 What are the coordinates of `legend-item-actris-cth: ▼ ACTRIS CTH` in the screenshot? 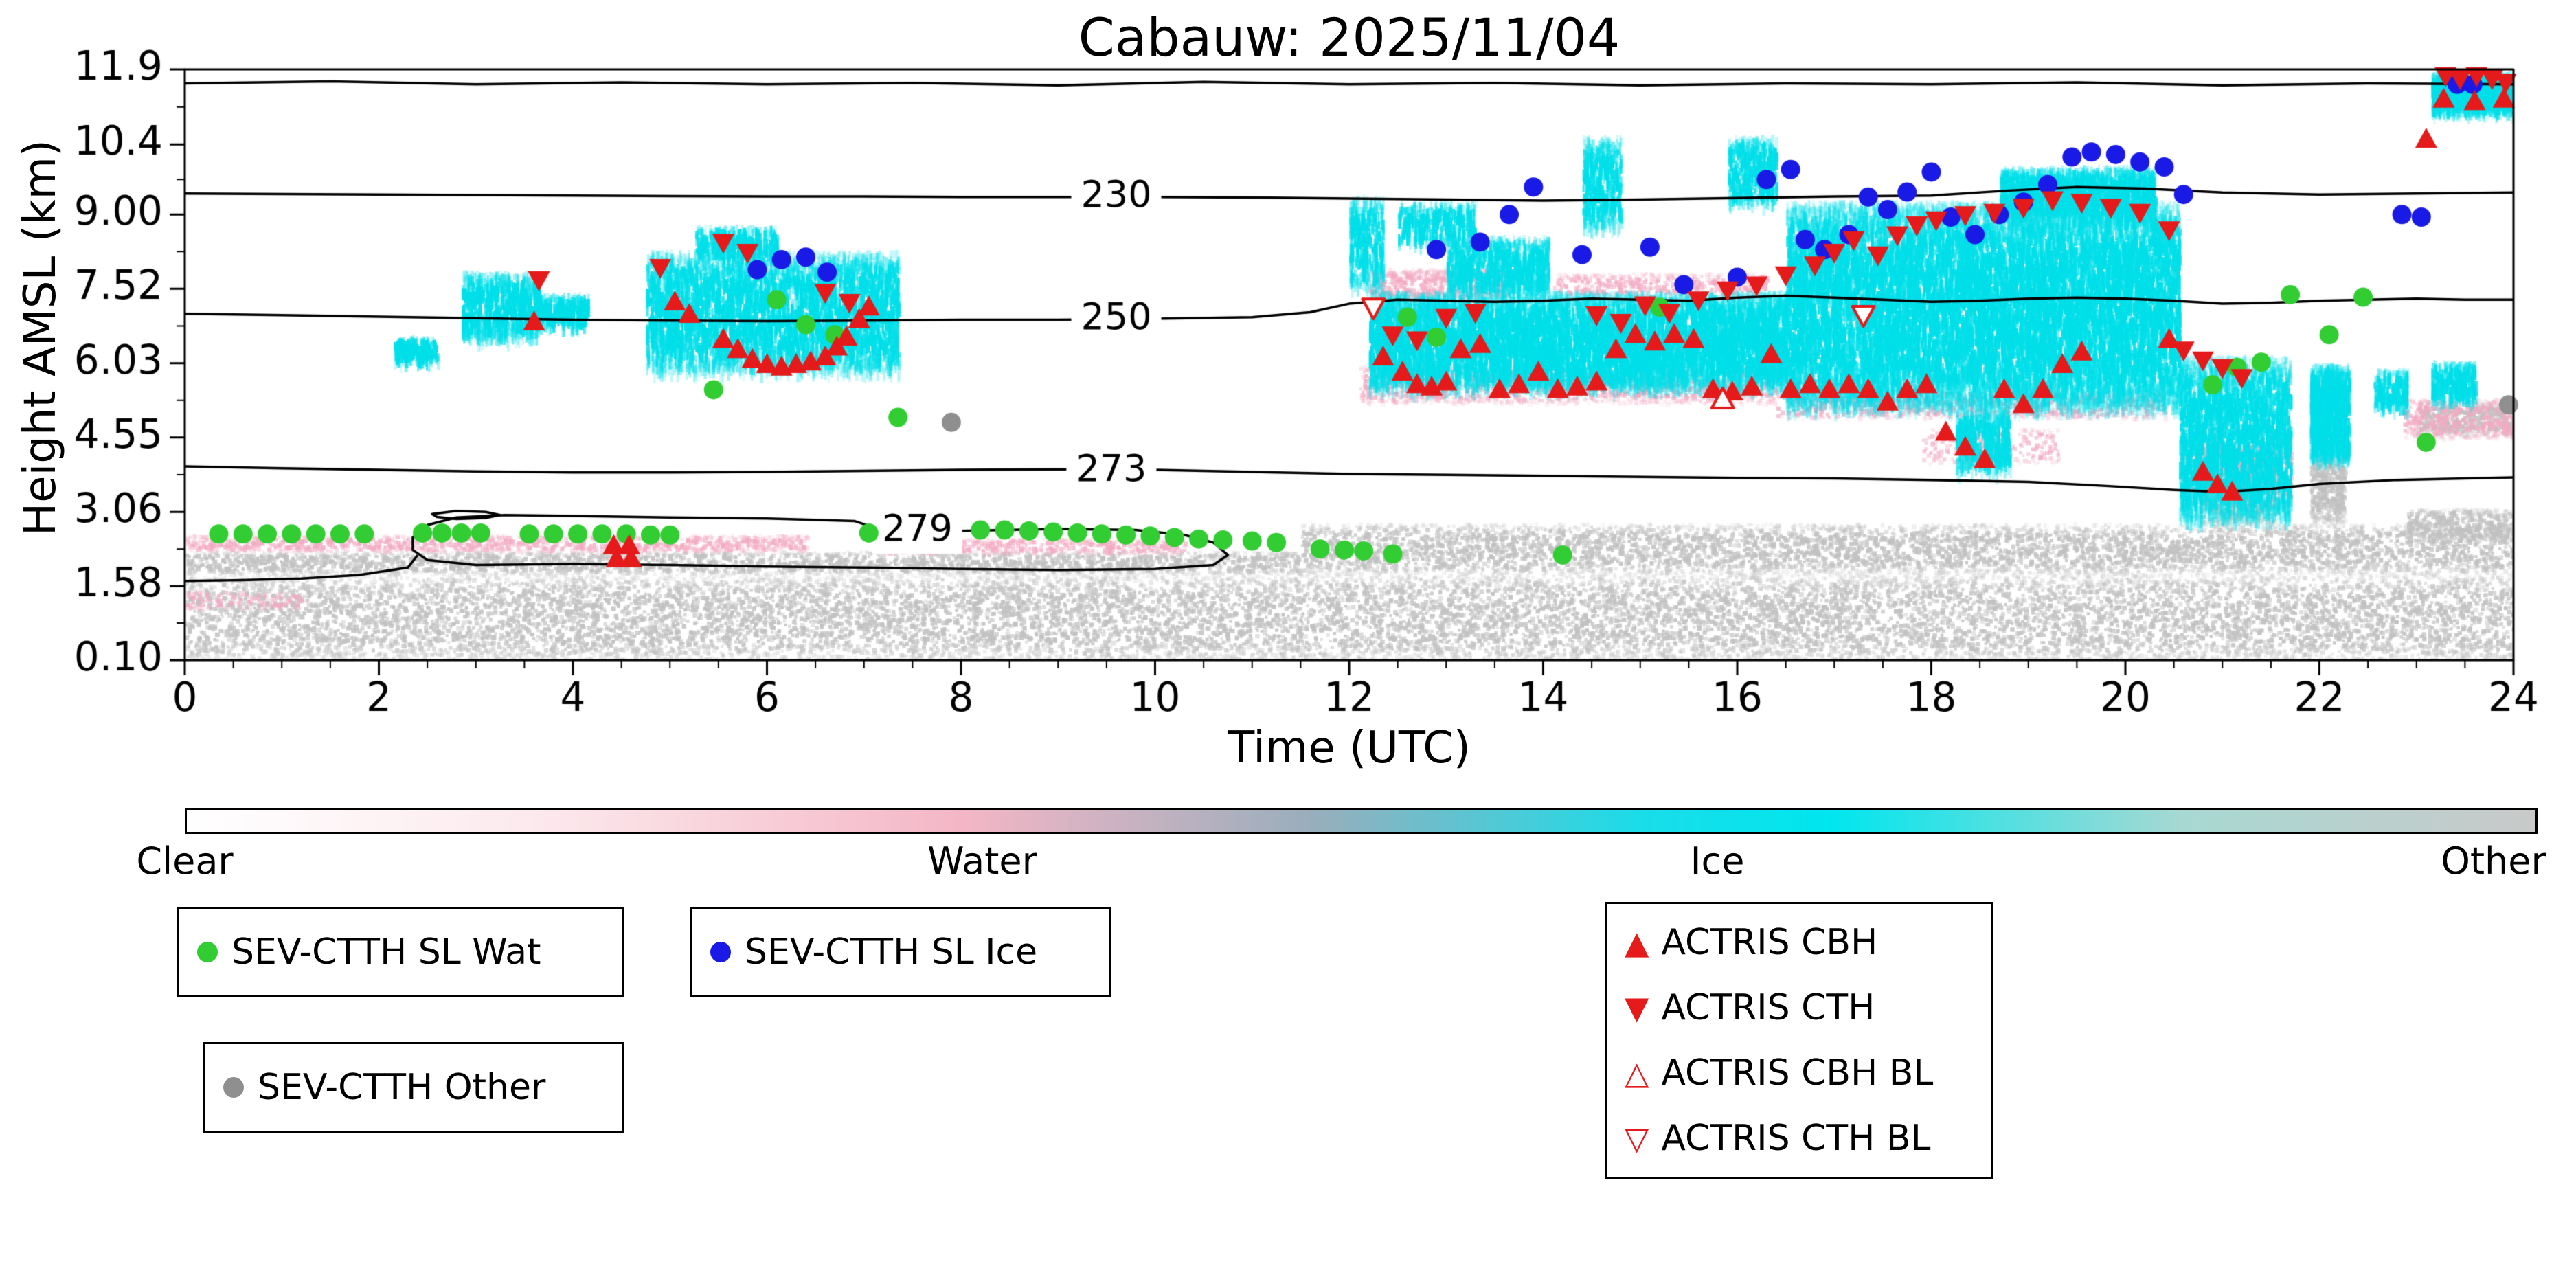 It's located at (1805, 1007).